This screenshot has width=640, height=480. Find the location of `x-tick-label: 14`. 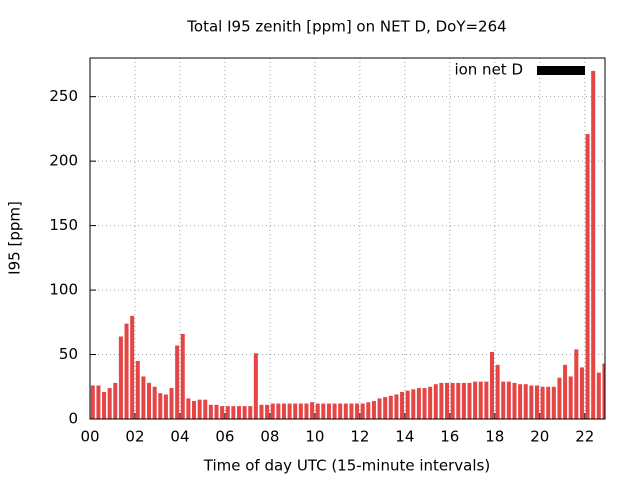

x-tick-label: 14 is located at coordinates (404, 437).